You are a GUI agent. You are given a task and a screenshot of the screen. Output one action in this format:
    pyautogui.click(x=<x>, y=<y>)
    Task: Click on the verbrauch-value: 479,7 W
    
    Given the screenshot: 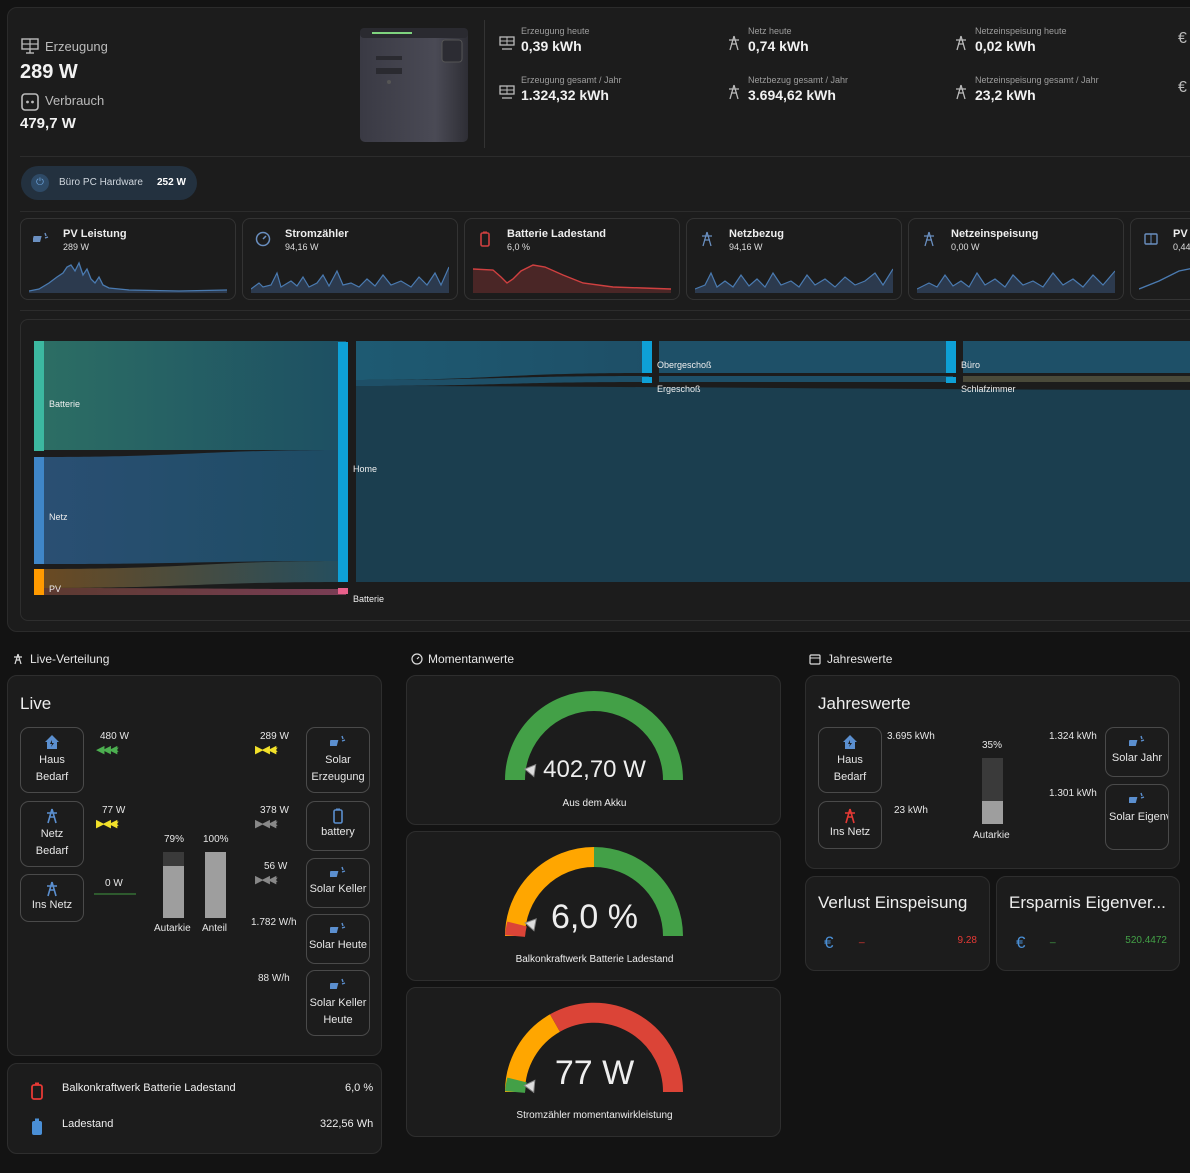 What is the action you would take?
    pyautogui.click(x=48, y=123)
    